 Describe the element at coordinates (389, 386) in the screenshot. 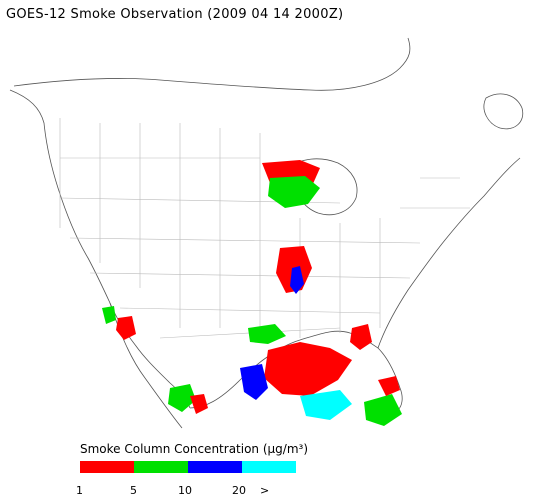

I see `smoke-patch-caribbean-red` at that location.